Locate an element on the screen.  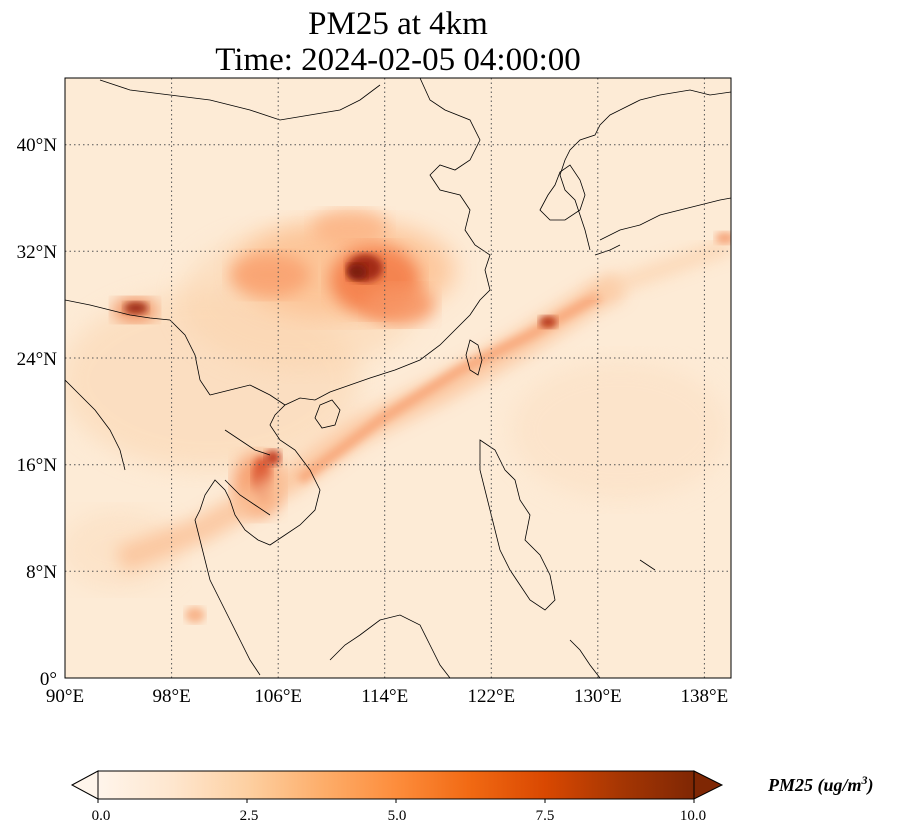
colorbar-max-extend is located at coordinates (708, 785).